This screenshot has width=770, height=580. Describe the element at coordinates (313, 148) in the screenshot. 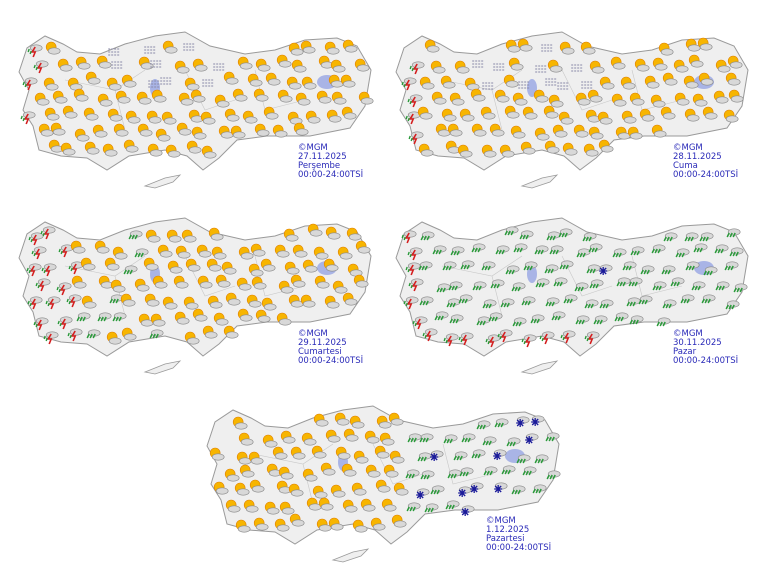

I see `copyright: ©MGM` at that location.